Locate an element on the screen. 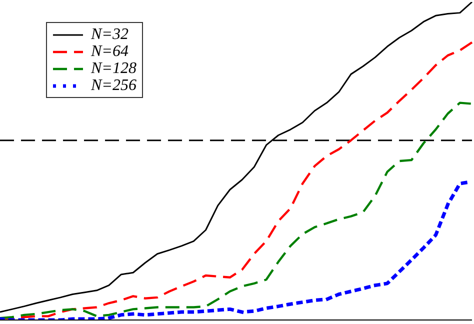 This screenshot has height=324, width=474. legend-label: N=256 is located at coordinates (113, 85).